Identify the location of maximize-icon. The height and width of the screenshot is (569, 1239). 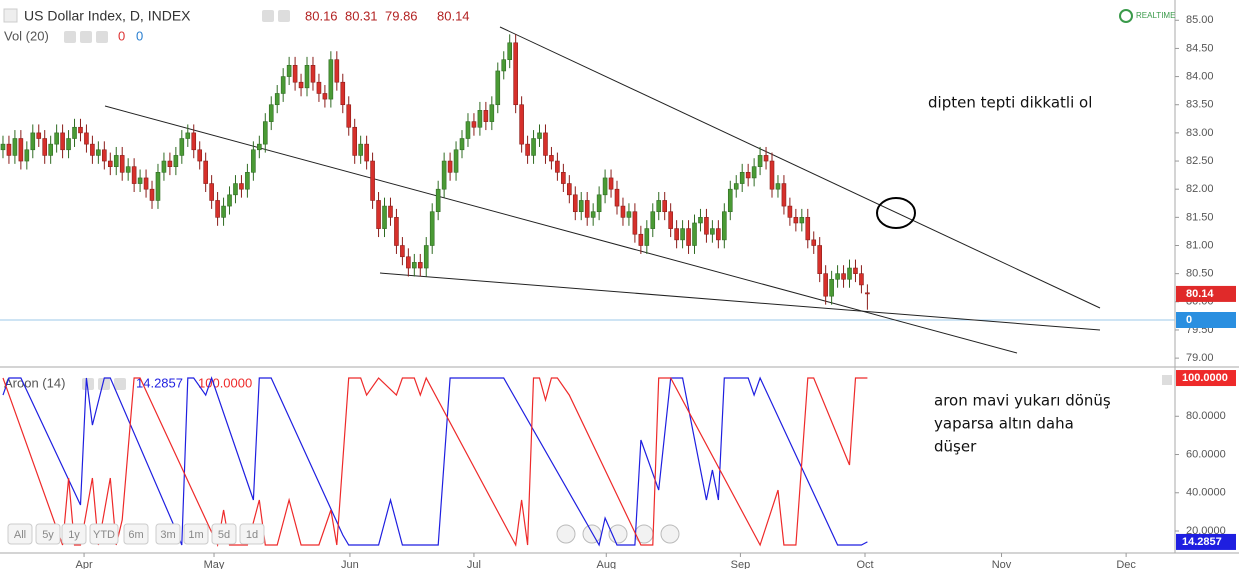
(1167, 380).